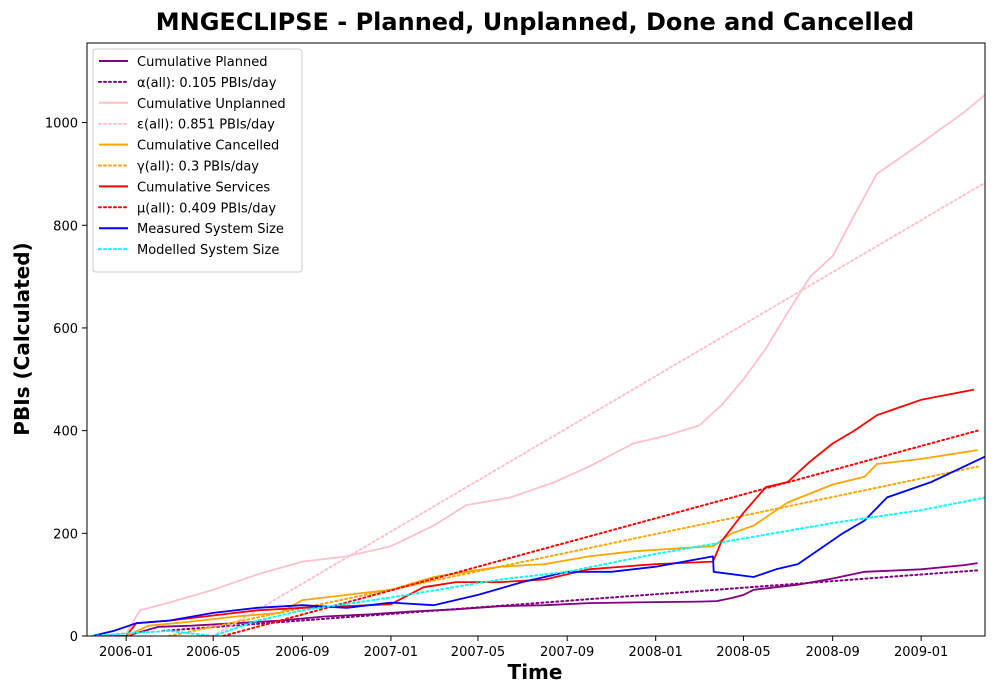  Describe the element at coordinates (206, 208) in the screenshot. I see `legend-label-7: μ(all): 0.409 PBIs/day` at that location.